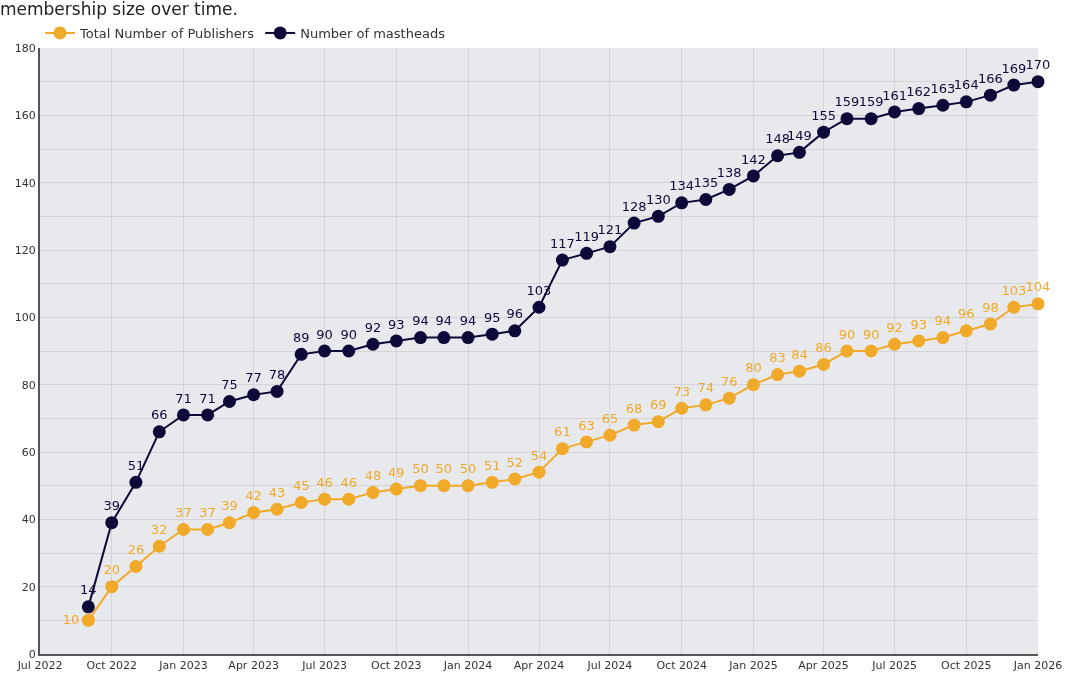 Image resolution: width=1074 pixels, height=684 pixels. Describe the element at coordinates (562, 243) in the screenshot. I see `data-label: 117` at that location.